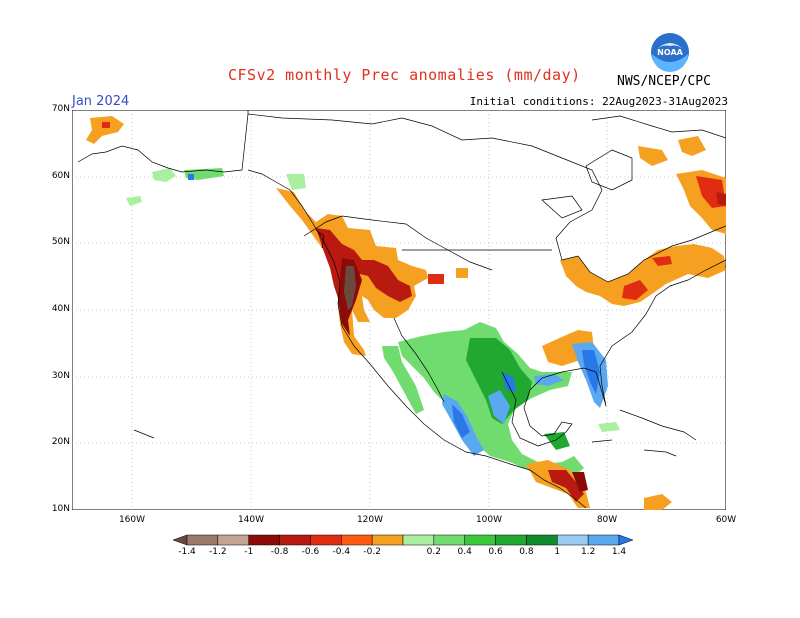 This screenshot has height=618, width=800. Describe the element at coordinates (187, 552) in the screenshot. I see `colorbar-label: -1.4` at that location.